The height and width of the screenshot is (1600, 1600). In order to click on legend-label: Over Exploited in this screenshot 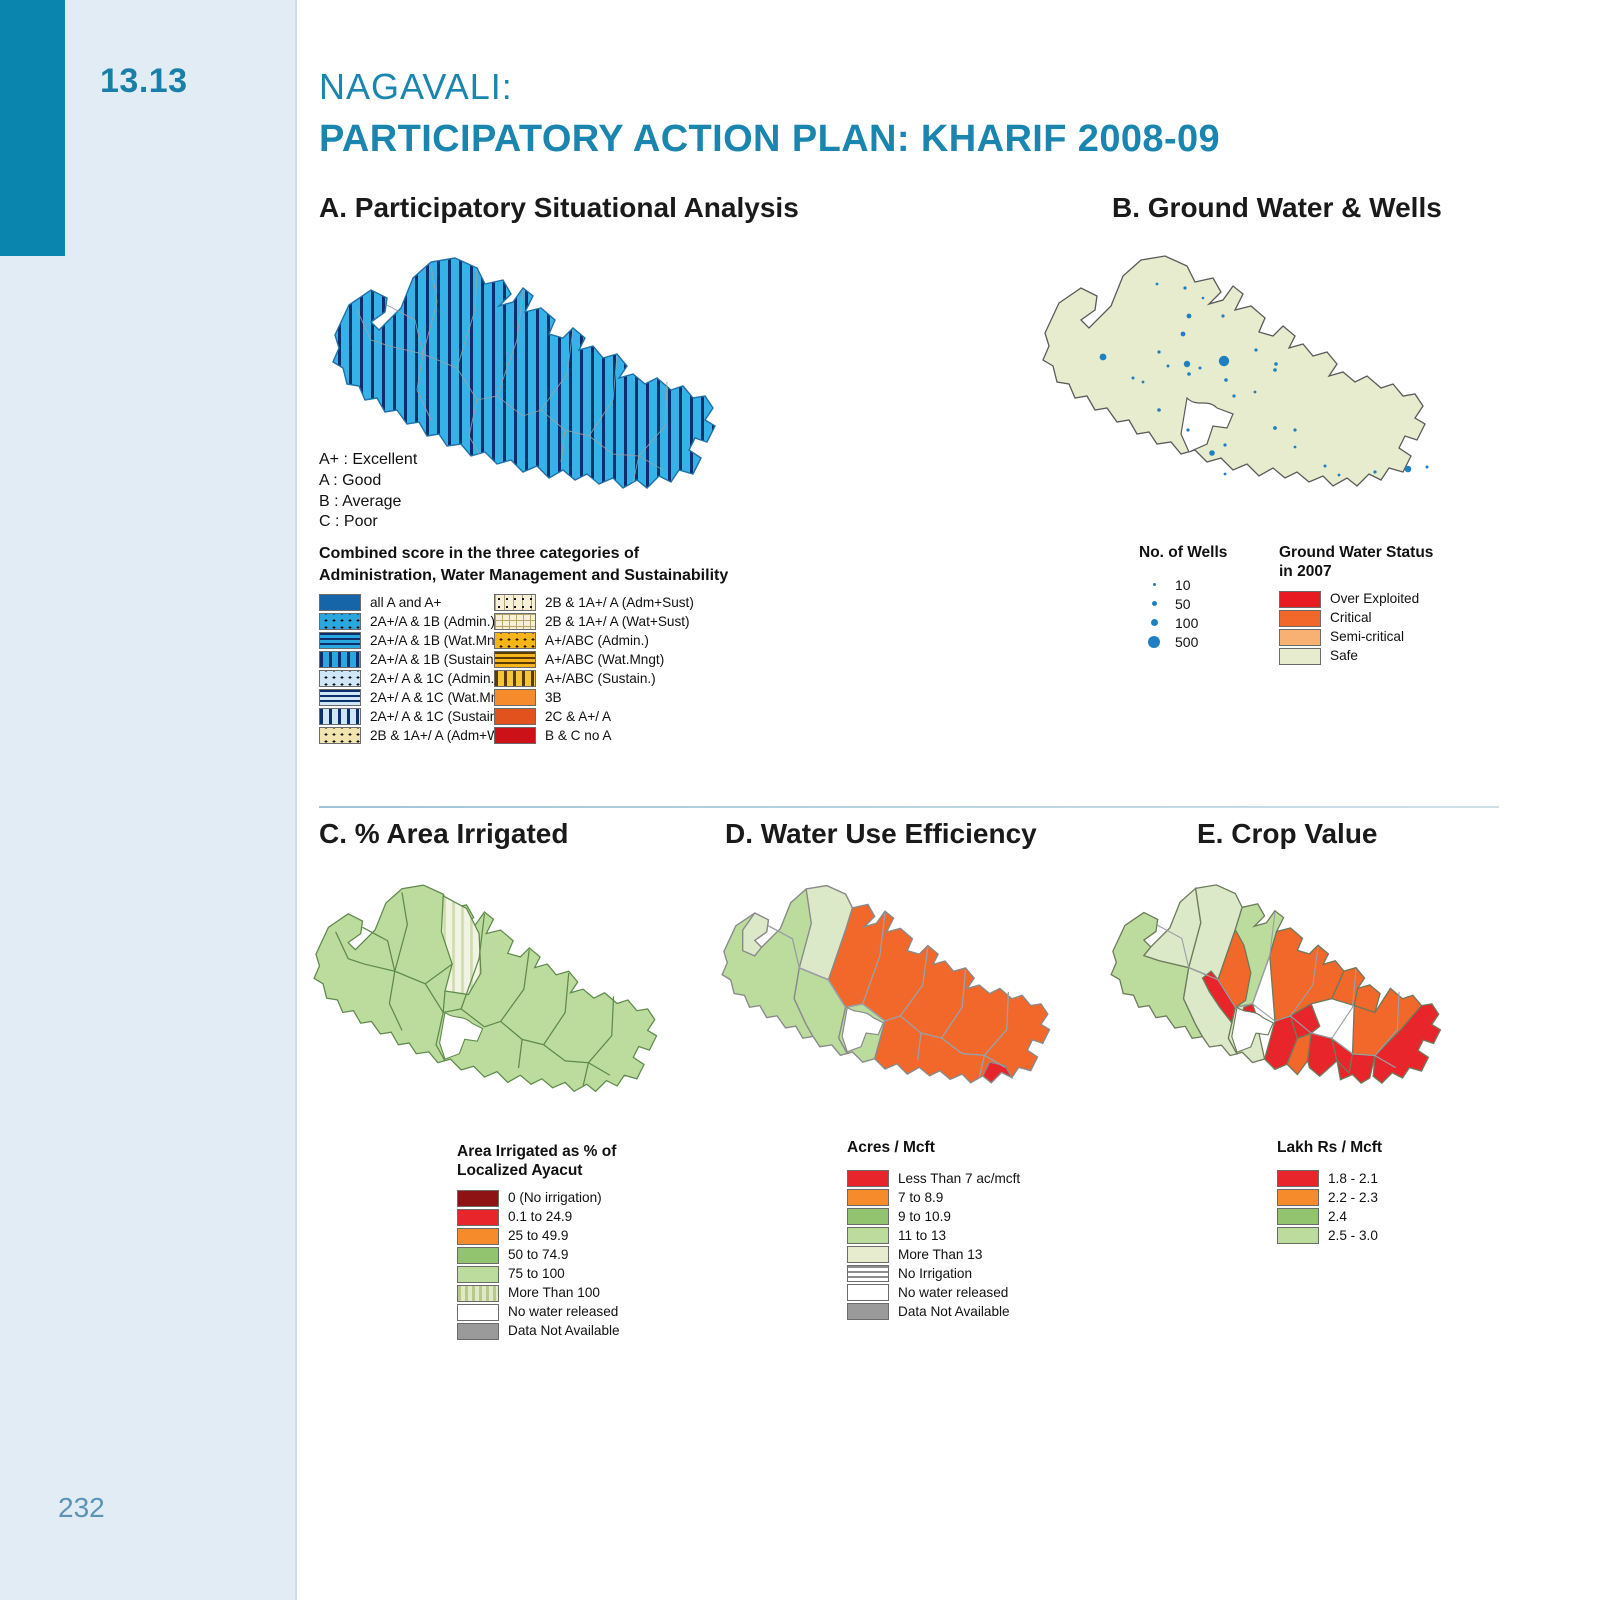, I will do `click(1375, 599)`.